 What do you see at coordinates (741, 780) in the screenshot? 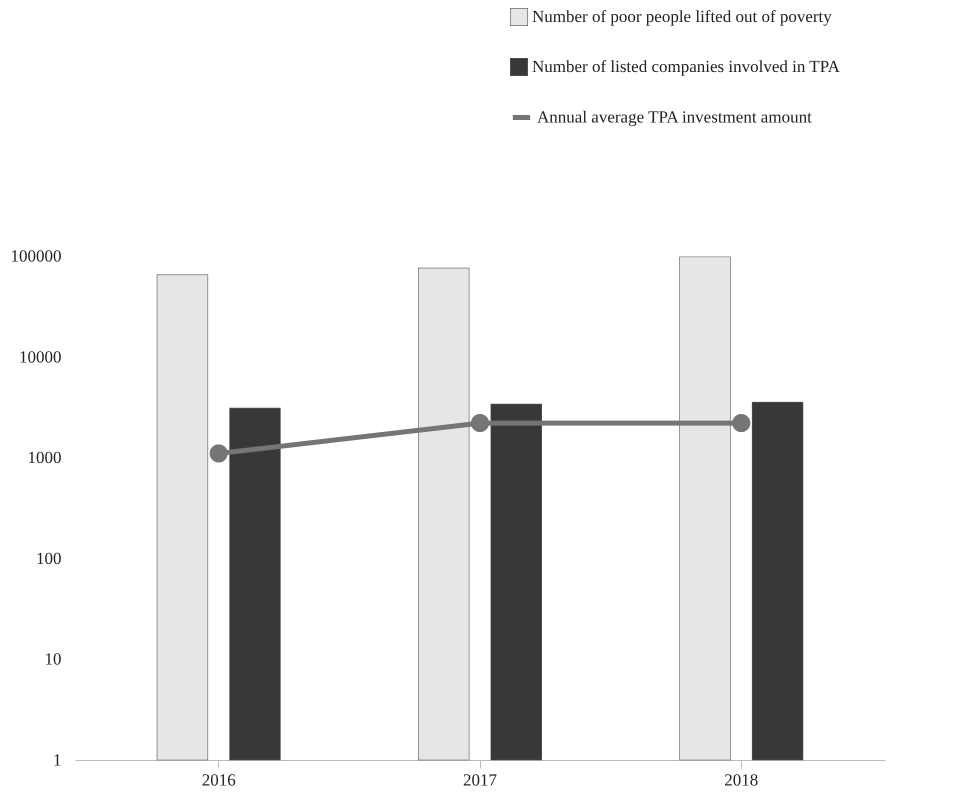
I see `x-tick-label: 2018` at bounding box center [741, 780].